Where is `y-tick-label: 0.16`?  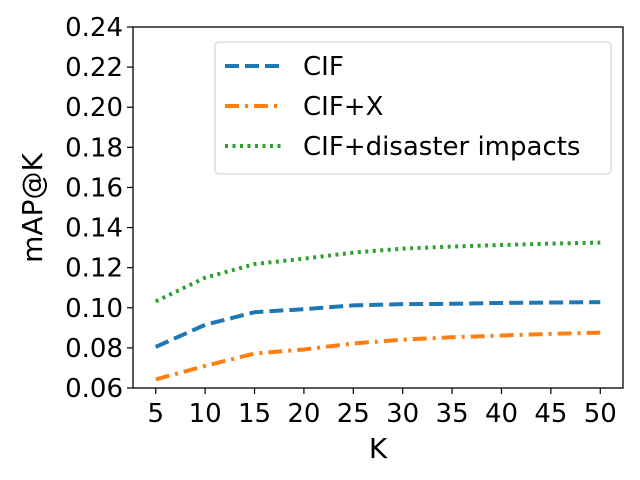
y-tick-label: 0.16 is located at coordinates (94, 188).